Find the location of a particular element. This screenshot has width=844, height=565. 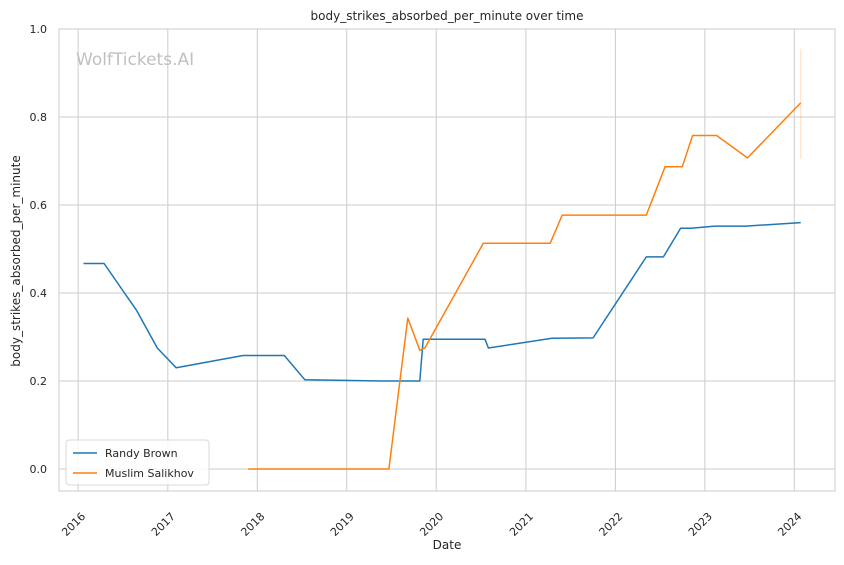

x-tick-label: 2020 is located at coordinates (431, 524).